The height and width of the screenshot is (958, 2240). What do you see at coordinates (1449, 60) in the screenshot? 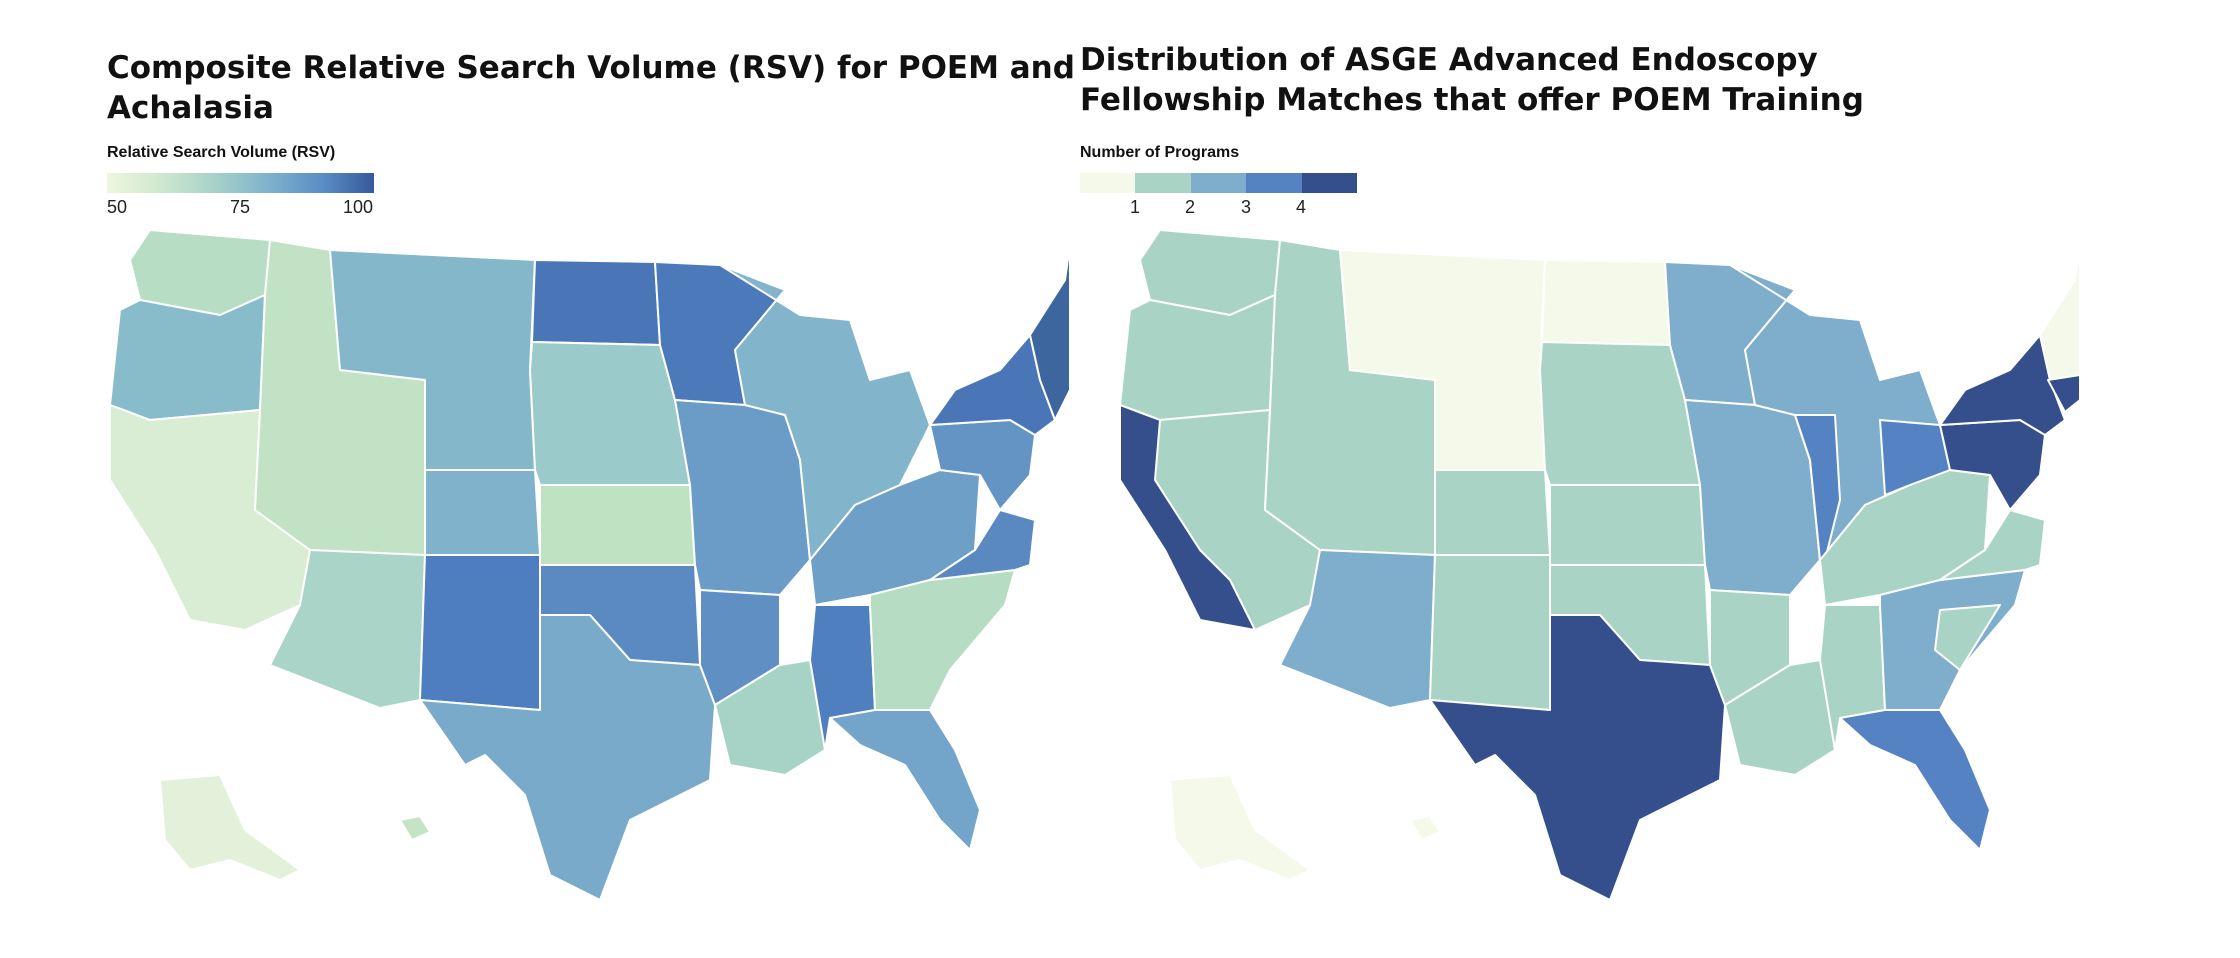
I see `programs-map-title-line-1: Distribution of ASGE Advanced Endoscopy` at bounding box center [1449, 60].